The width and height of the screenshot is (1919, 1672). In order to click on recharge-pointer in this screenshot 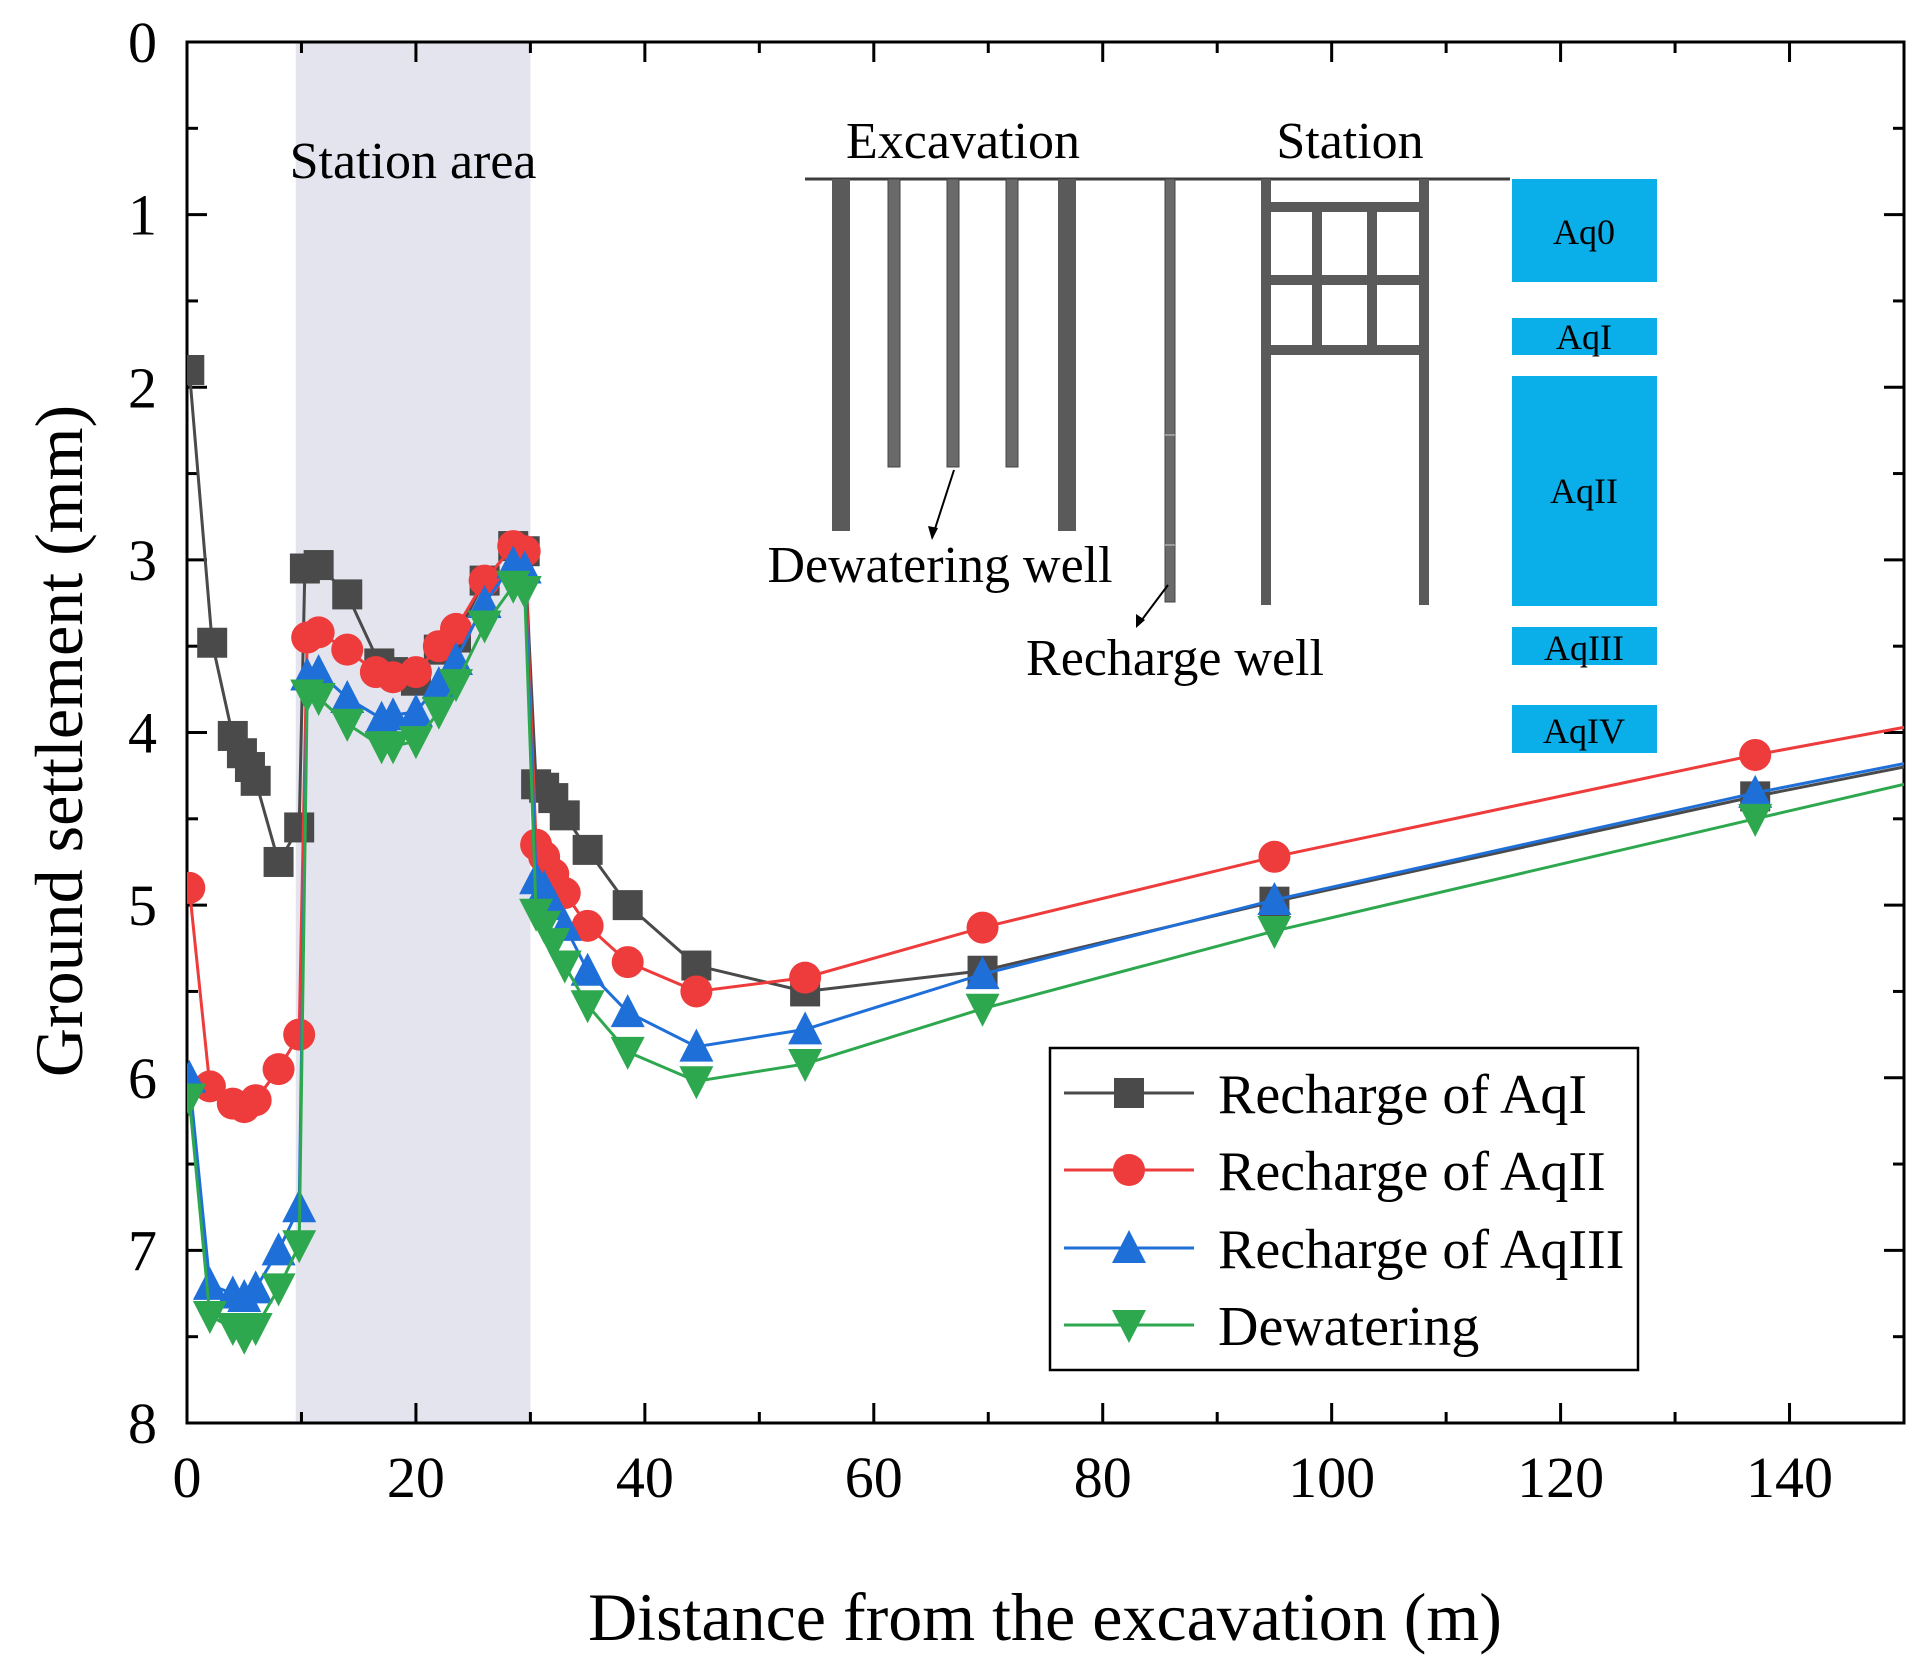, I will do `click(1153, 605)`.